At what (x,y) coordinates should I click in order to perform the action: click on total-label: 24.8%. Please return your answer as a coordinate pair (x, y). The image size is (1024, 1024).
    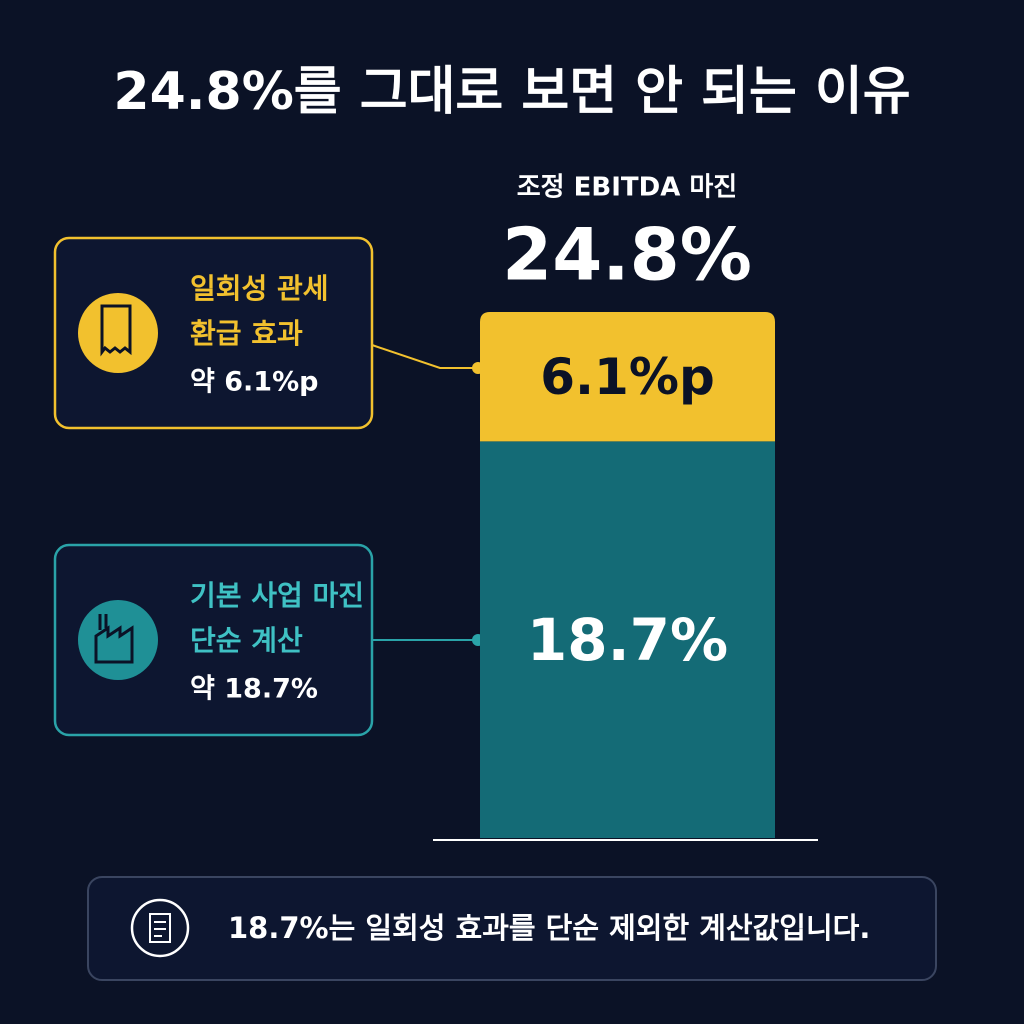
    Looking at the image, I should click on (627, 255).